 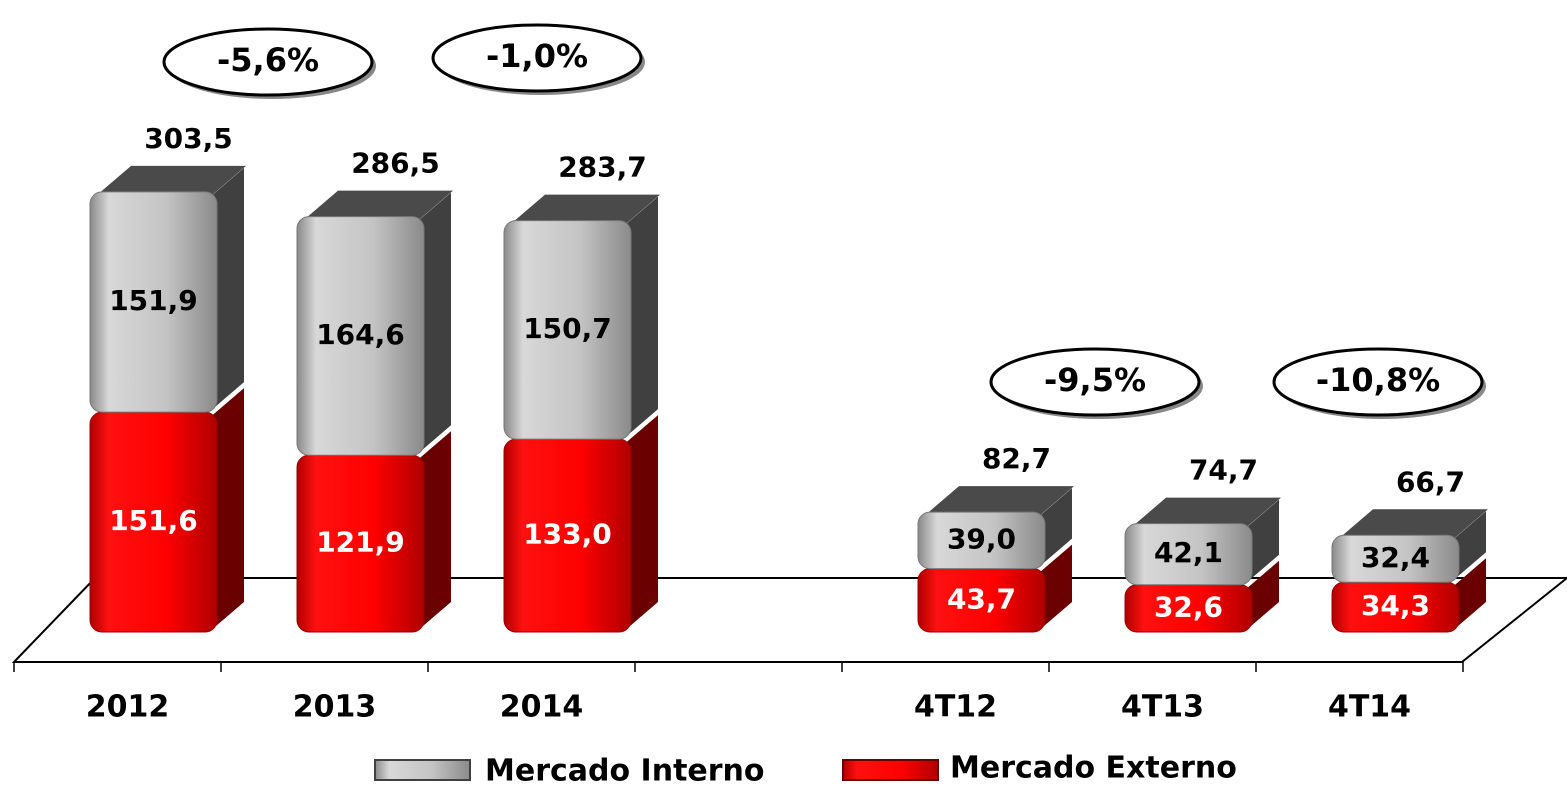 I want to click on legend-label: Mercado Interno, so click(x=625, y=771).